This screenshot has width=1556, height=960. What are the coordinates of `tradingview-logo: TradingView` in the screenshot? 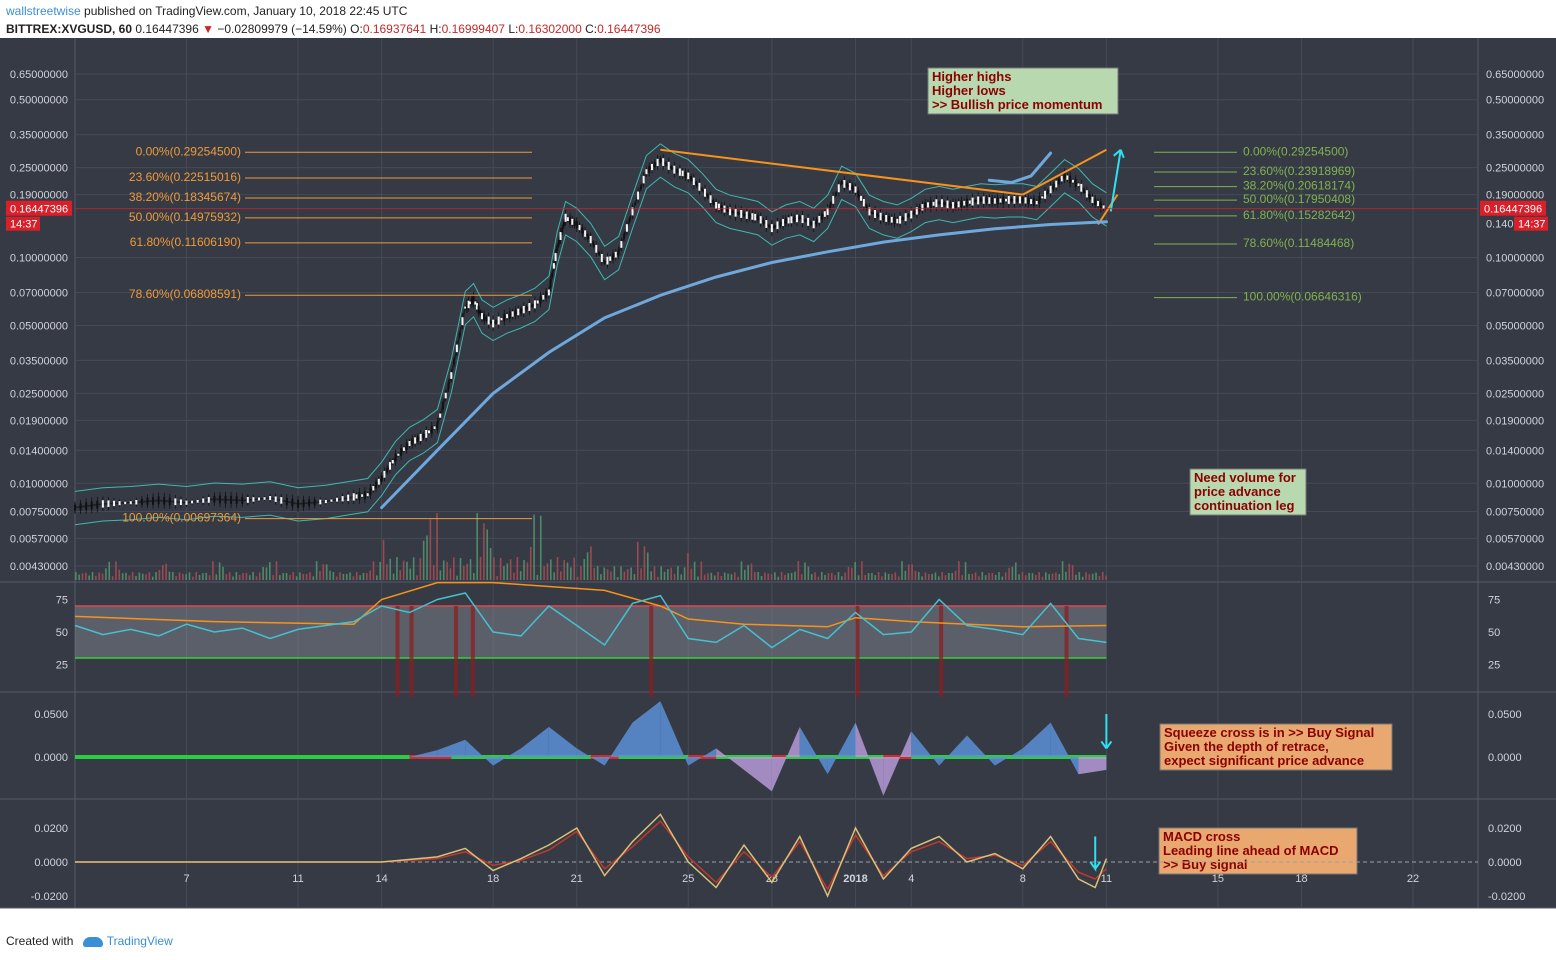 It's located at (127, 941).